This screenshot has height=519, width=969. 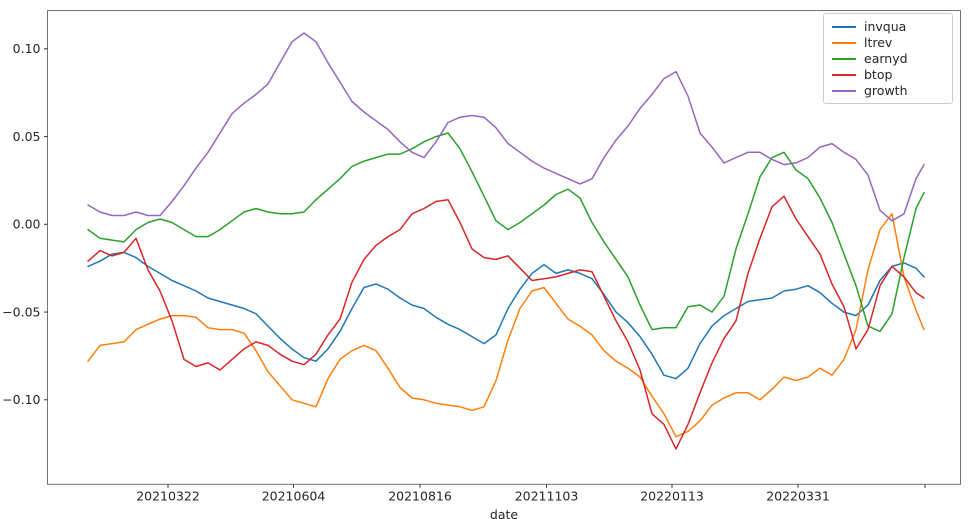 I want to click on legend-line-swatch-invqua, so click(x=844, y=27).